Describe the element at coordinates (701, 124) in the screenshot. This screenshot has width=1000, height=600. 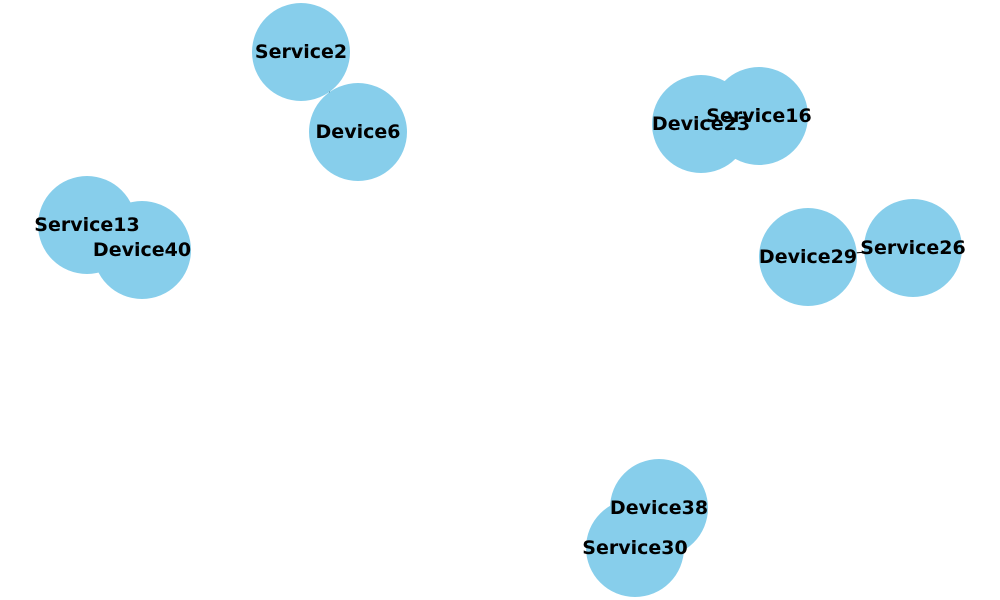
I see `node-label-device23: Device23` at that location.